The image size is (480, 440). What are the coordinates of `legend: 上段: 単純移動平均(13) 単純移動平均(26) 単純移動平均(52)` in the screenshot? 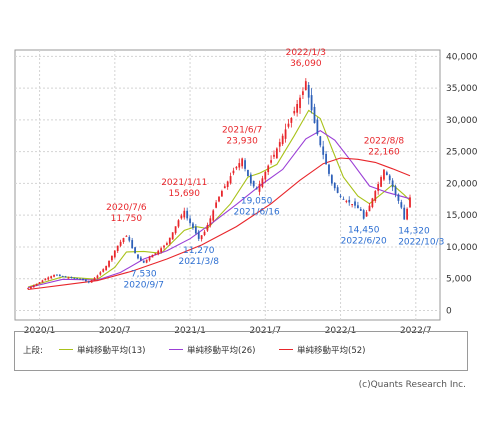 It's located at (241, 351).